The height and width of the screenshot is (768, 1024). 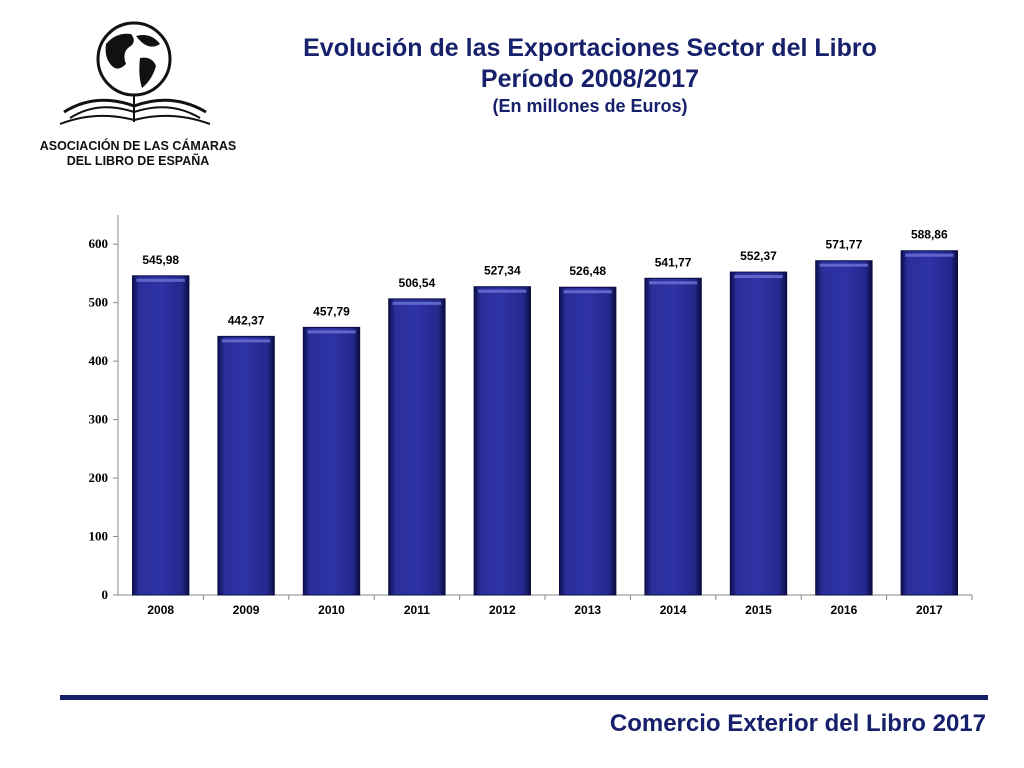 What do you see at coordinates (99, 477) in the screenshot?
I see `y-tick-label: 200` at bounding box center [99, 477].